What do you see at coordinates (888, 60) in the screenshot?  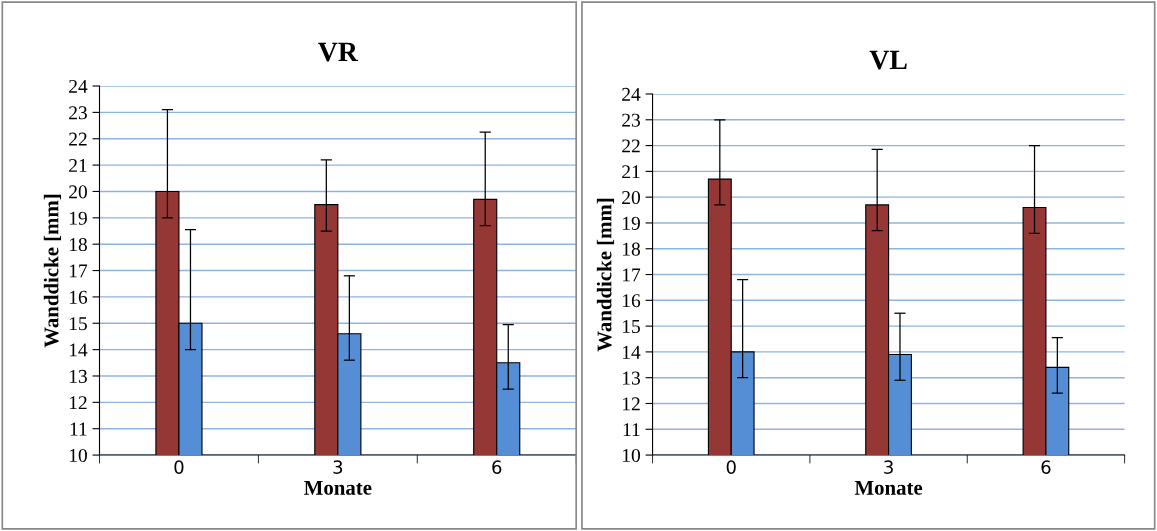 I see `chart-title: VL` at bounding box center [888, 60].